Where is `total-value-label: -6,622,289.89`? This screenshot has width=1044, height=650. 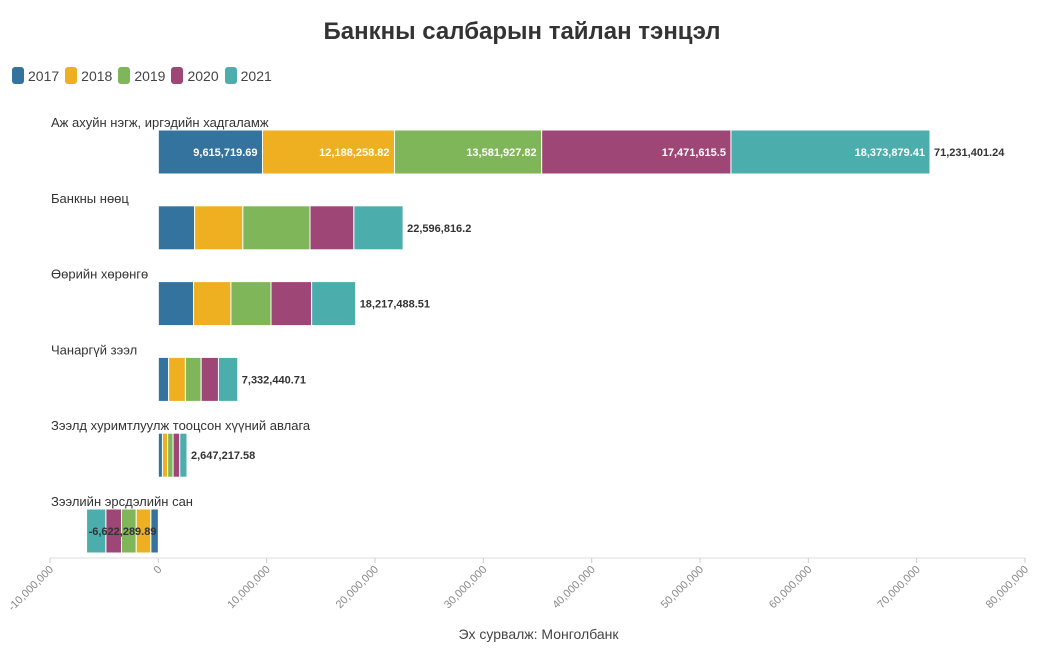
total-value-label: -6,622,289.89 is located at coordinates (123, 532).